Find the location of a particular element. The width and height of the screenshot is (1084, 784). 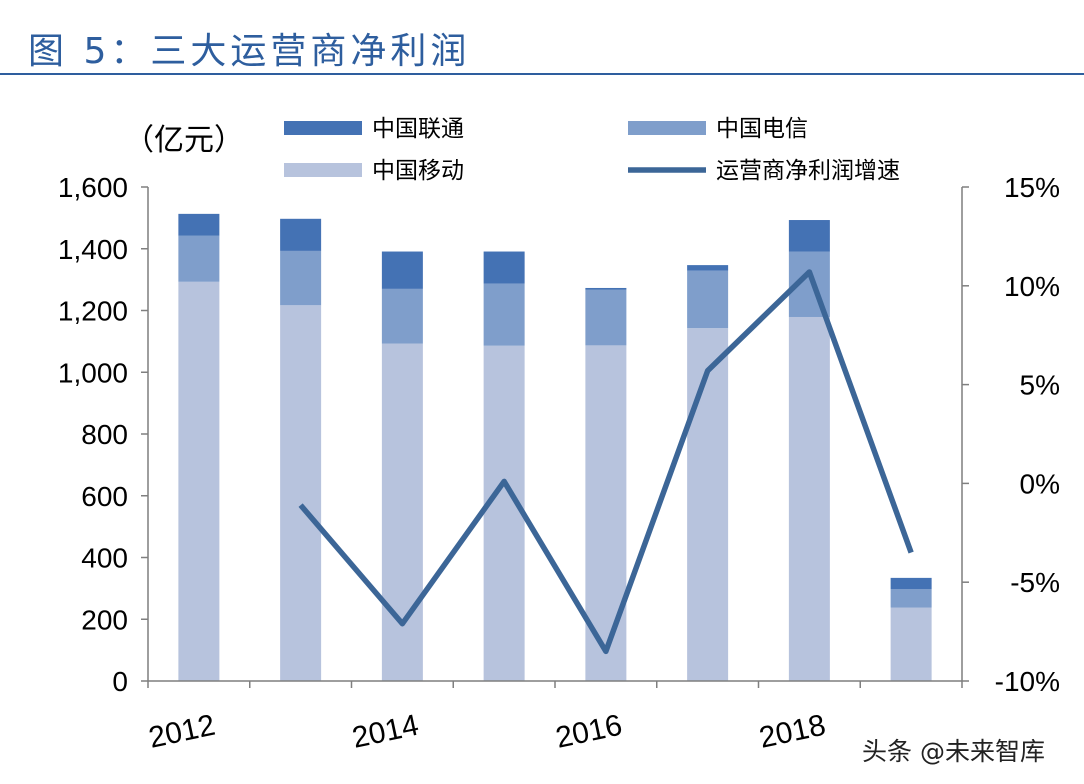

figure-title: 图 5：三大运营商净利润 is located at coordinates (249, 51).